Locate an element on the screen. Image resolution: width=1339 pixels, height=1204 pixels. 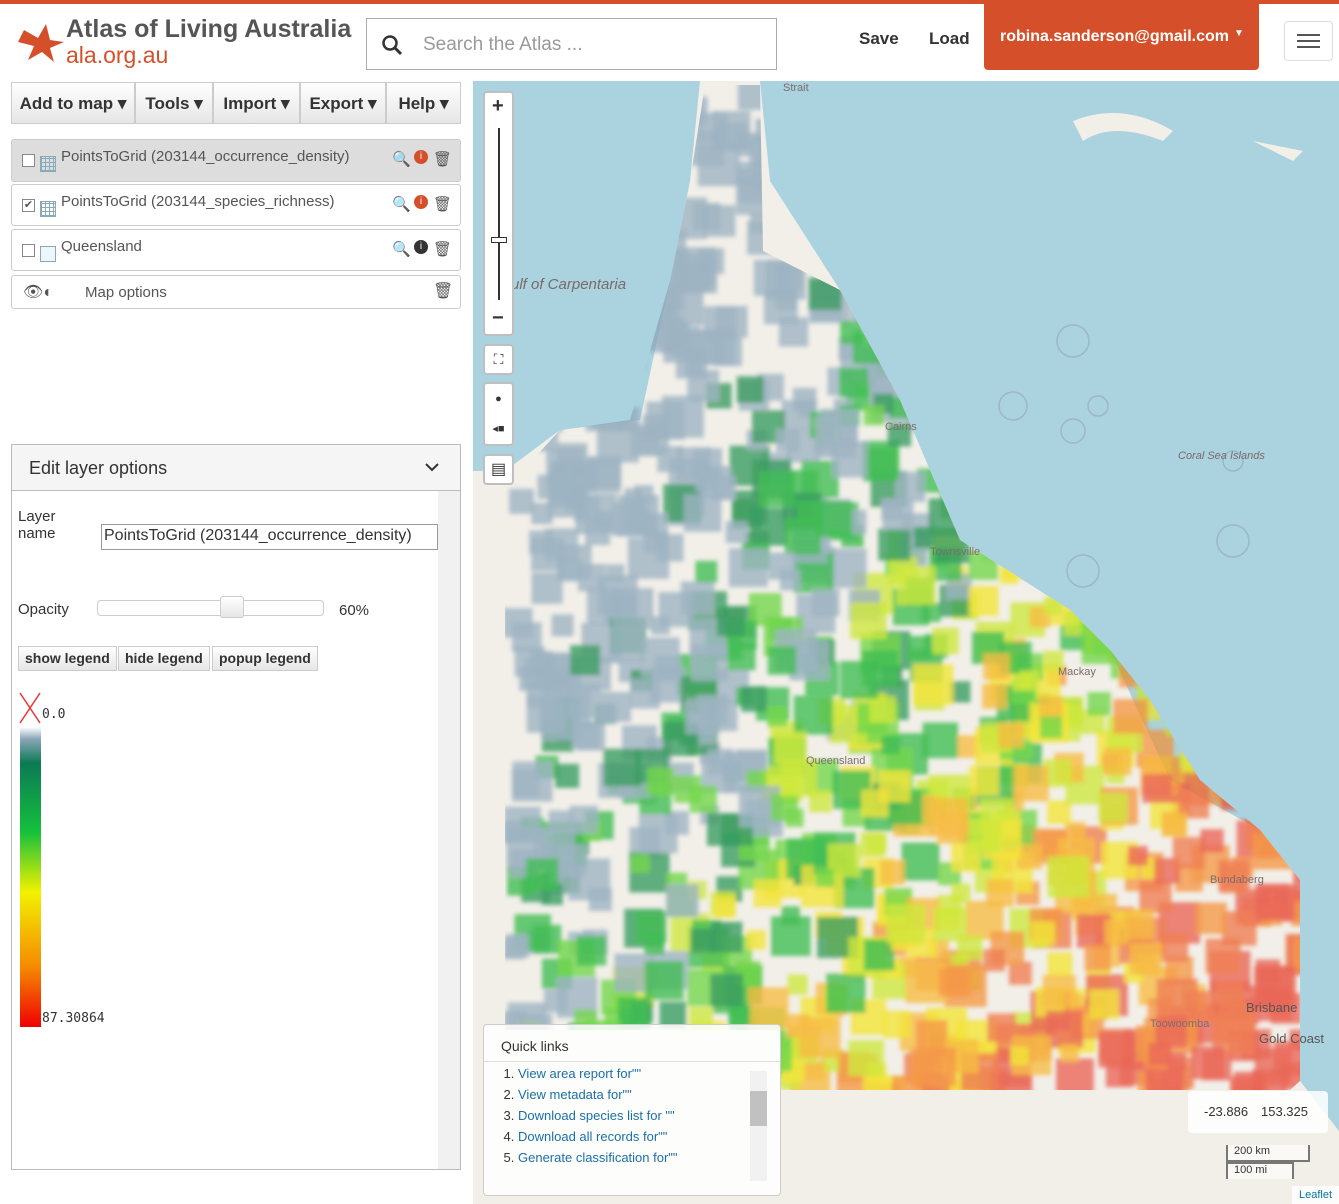
quick-link: Download species list for "" is located at coordinates (596, 1115).